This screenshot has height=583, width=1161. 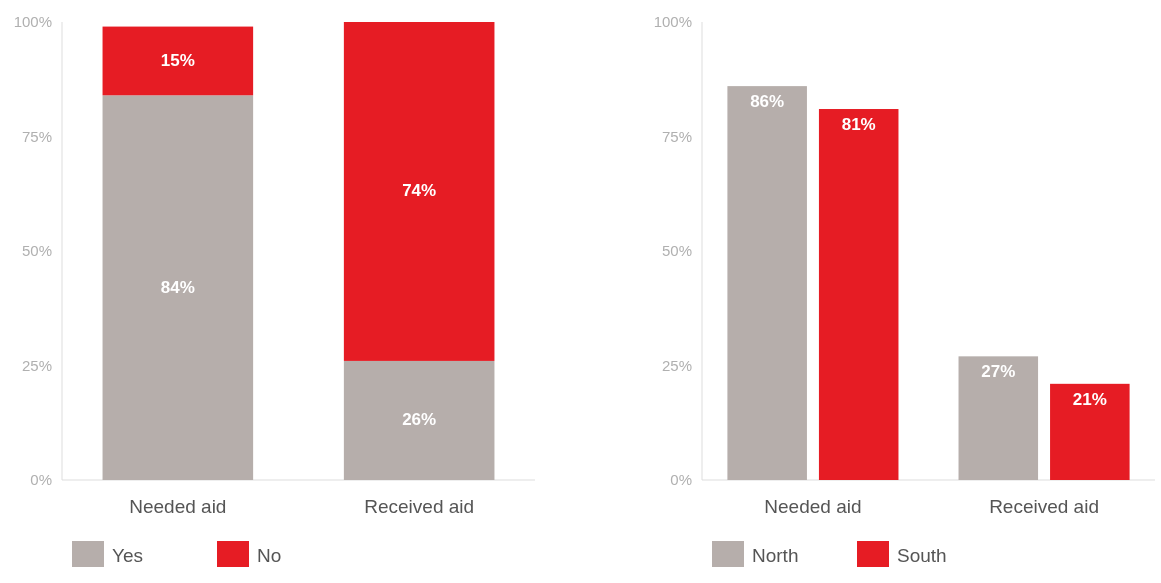 What do you see at coordinates (922, 555) in the screenshot?
I see `legend-label: South` at bounding box center [922, 555].